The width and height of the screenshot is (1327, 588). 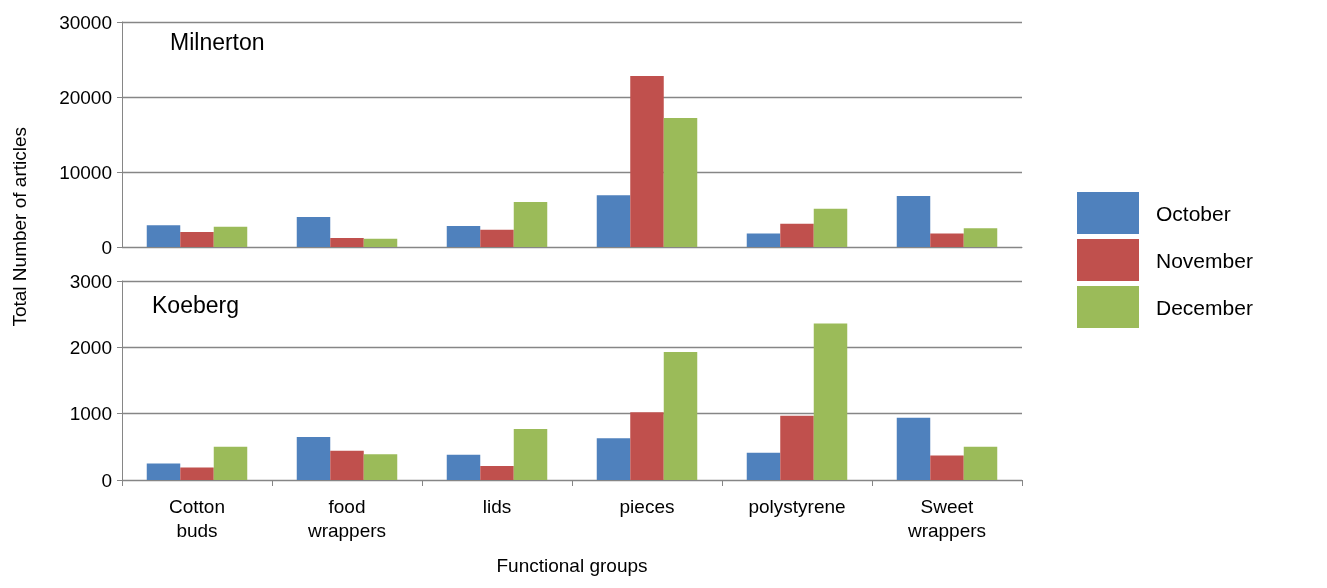 What do you see at coordinates (90, 414) in the screenshot?
I see `y-tick-label: 1000` at bounding box center [90, 414].